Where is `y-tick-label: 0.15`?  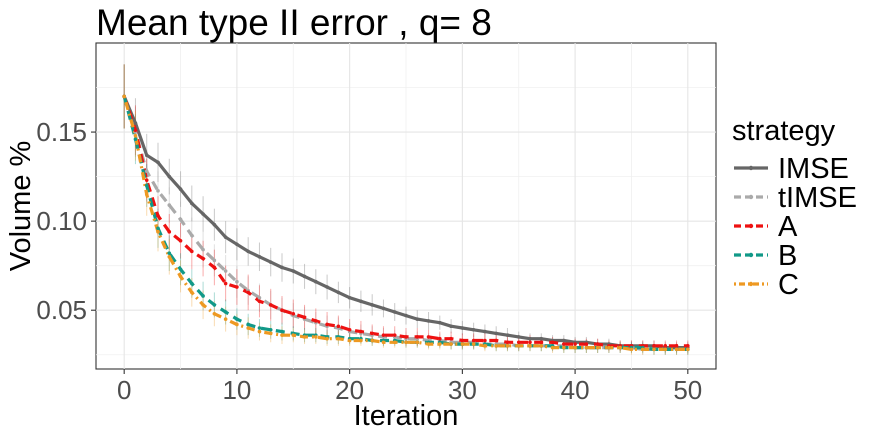
y-tick-label: 0.15 is located at coordinates (61, 132).